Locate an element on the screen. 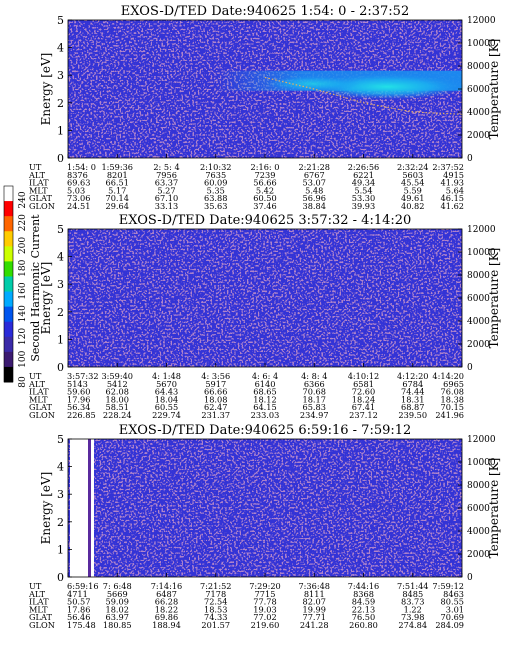  ephemeris-cell: 73.06 is located at coordinates (78, 198).